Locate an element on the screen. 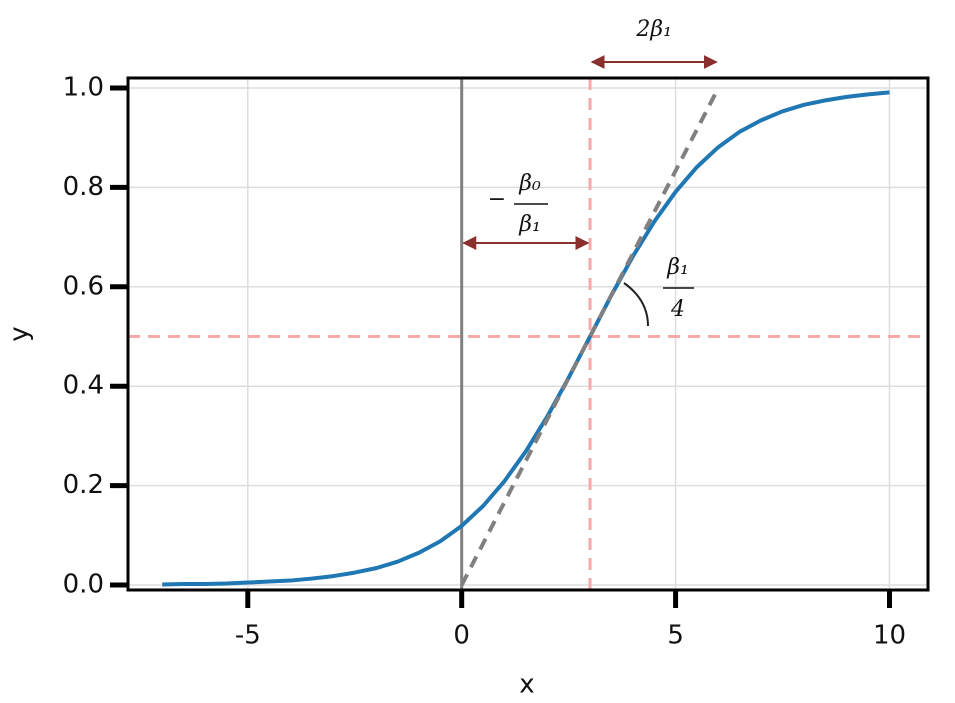  annotation: 4 is located at coordinates (677, 309).